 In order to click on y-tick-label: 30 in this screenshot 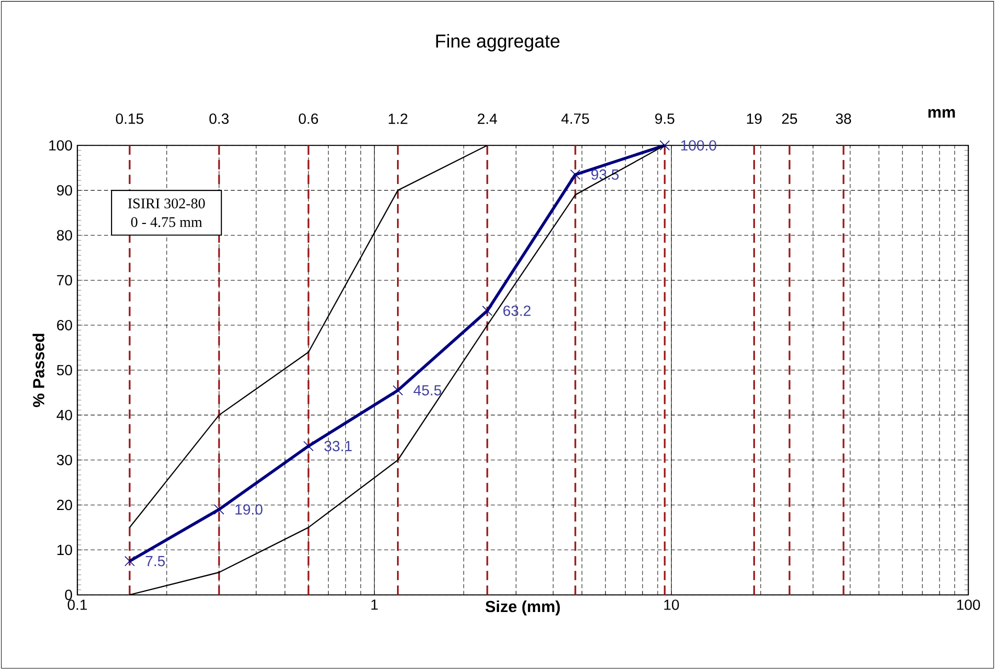, I will do `click(64, 460)`.